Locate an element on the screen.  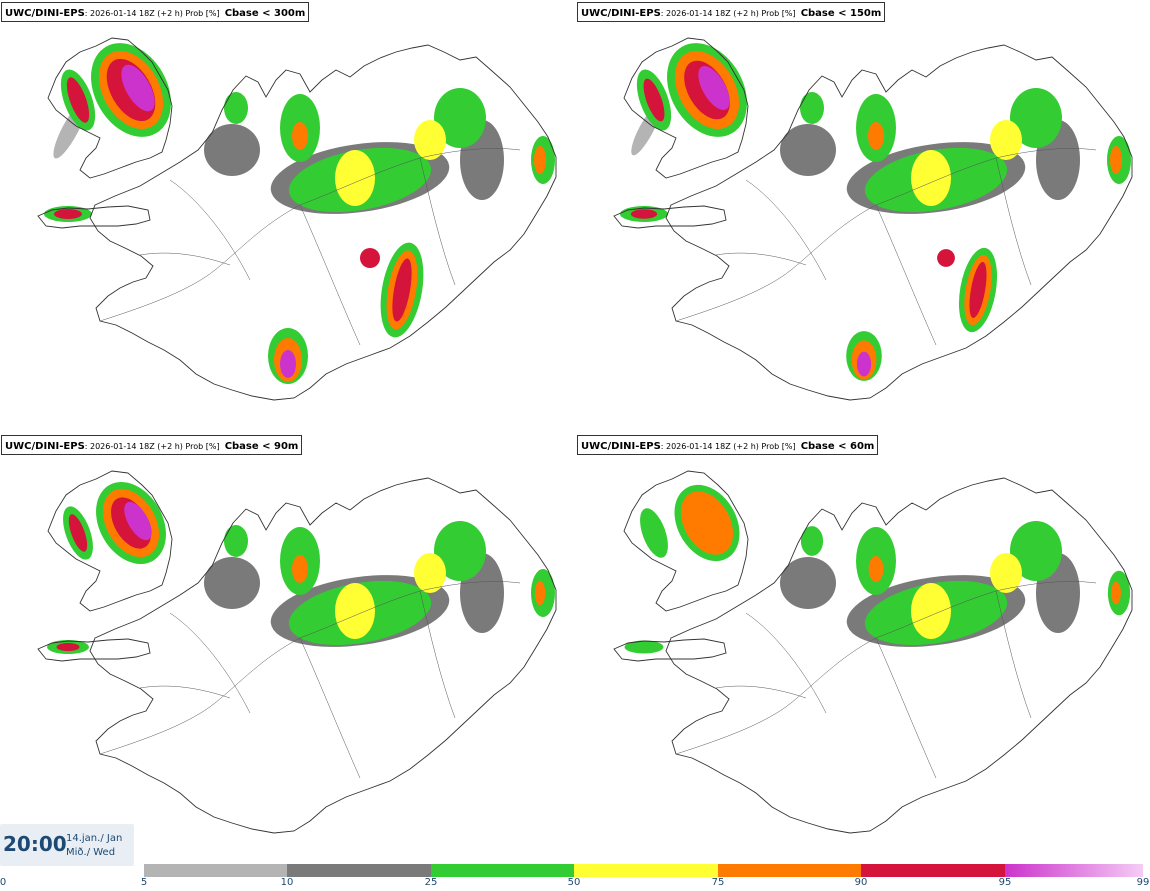
valid-weekday: Mið./ Wed is located at coordinates (91, 852).